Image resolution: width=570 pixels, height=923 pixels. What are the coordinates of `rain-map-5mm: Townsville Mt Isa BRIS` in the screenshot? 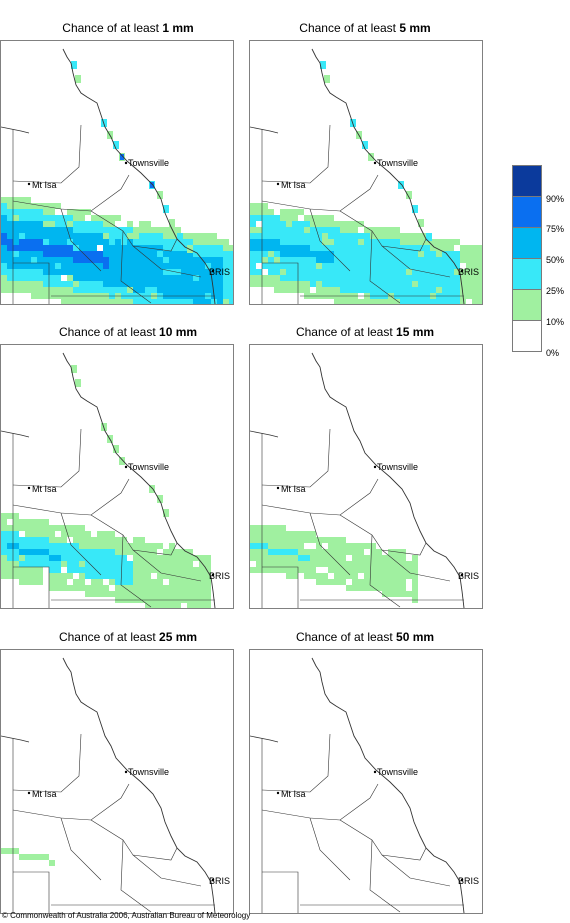 It's located at (366, 172).